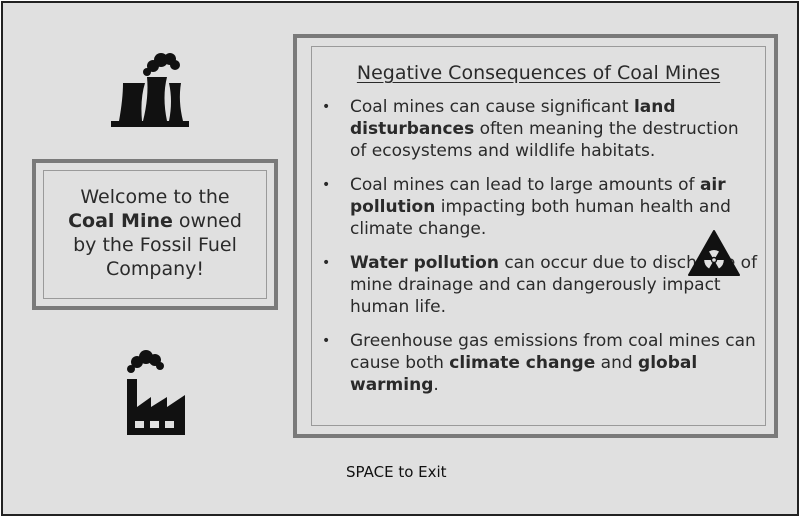 Image resolution: width=800 pixels, height=517 pixels. Describe the element at coordinates (538, 196) in the screenshot. I see `bullet-bold-text: air pollution` at that location.